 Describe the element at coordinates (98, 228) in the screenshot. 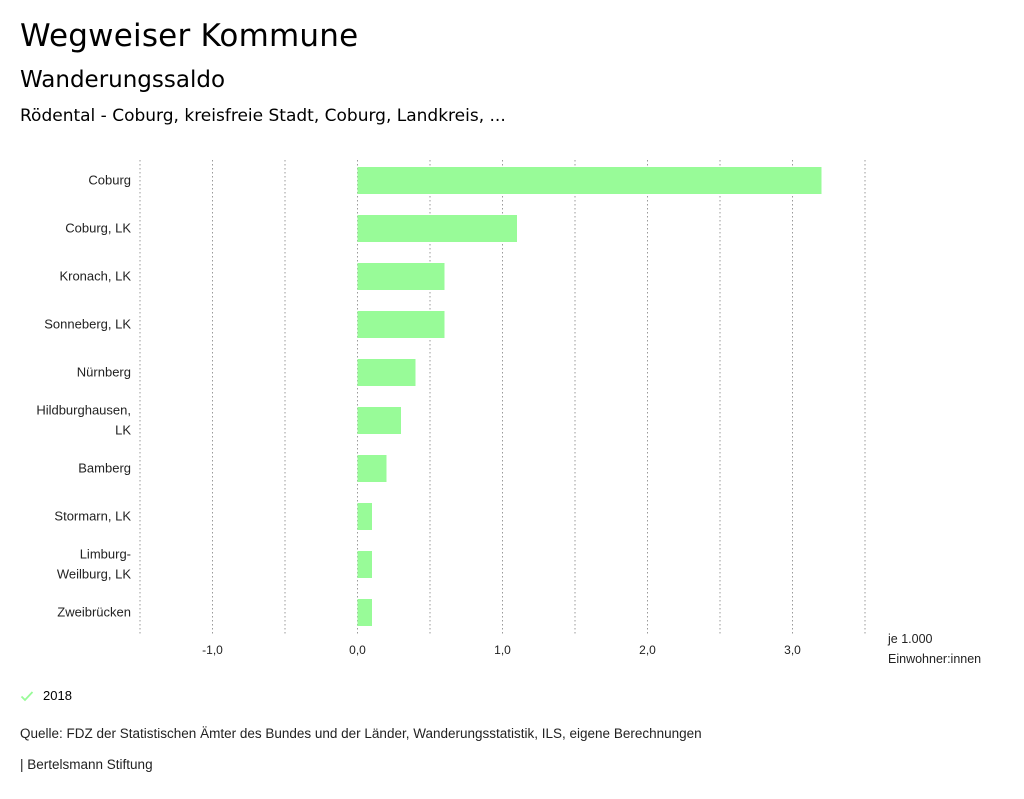

I see `category-label-1: Coburg, LK` at that location.